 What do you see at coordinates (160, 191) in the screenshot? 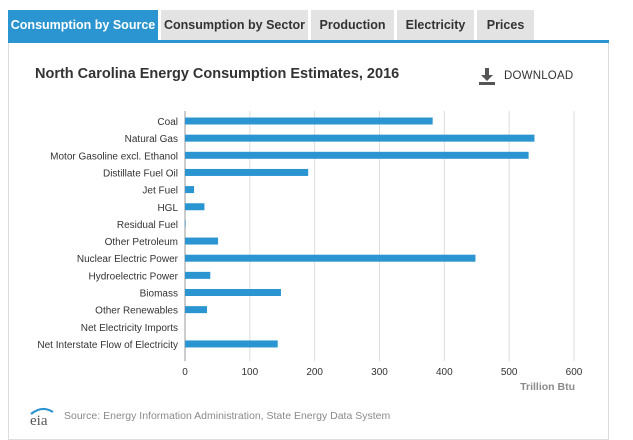
I see `category-label: Jet Fuel` at bounding box center [160, 191].